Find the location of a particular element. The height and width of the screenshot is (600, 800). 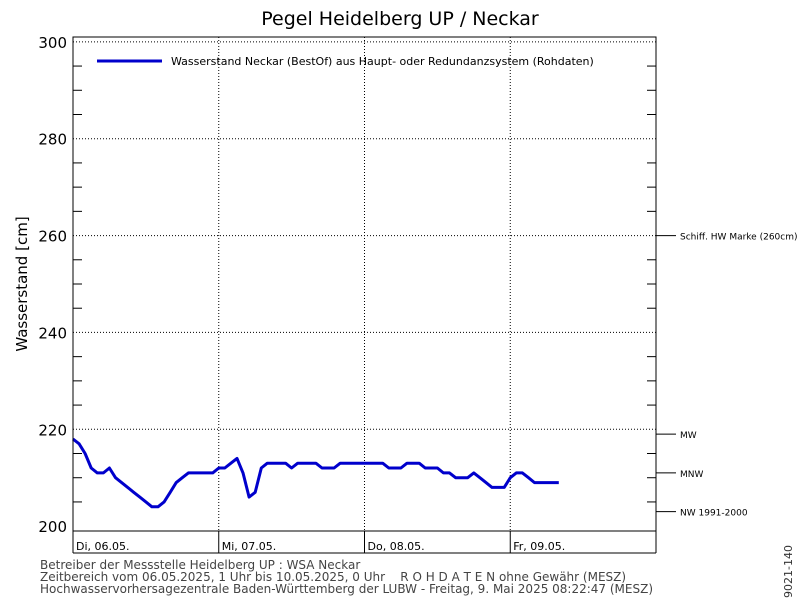

chart-title: Pegel Heidelberg UP / Neckar is located at coordinates (400, 19).